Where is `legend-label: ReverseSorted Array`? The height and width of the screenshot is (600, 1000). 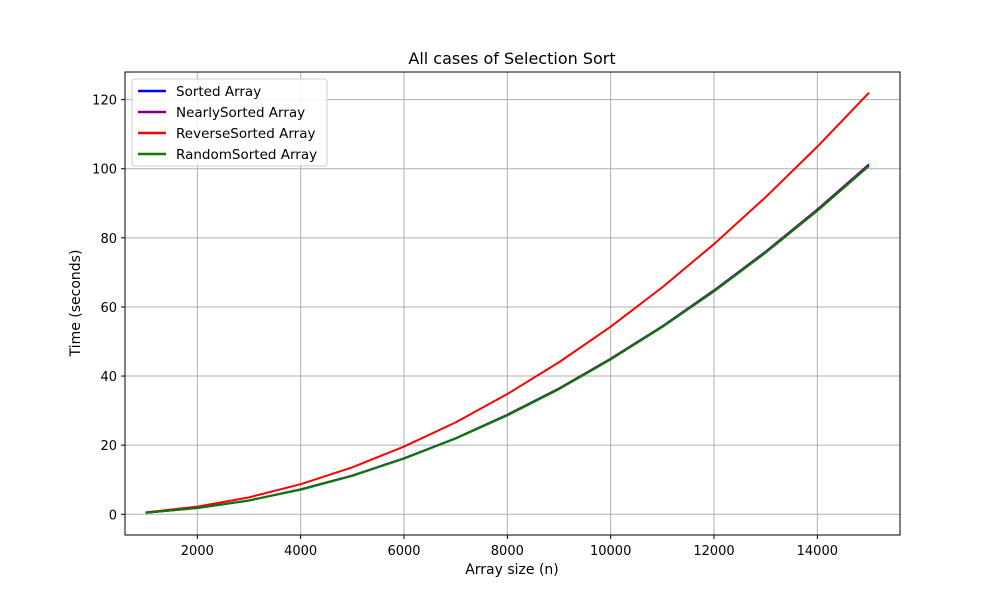
legend-label: ReverseSorted Array is located at coordinates (245, 134).